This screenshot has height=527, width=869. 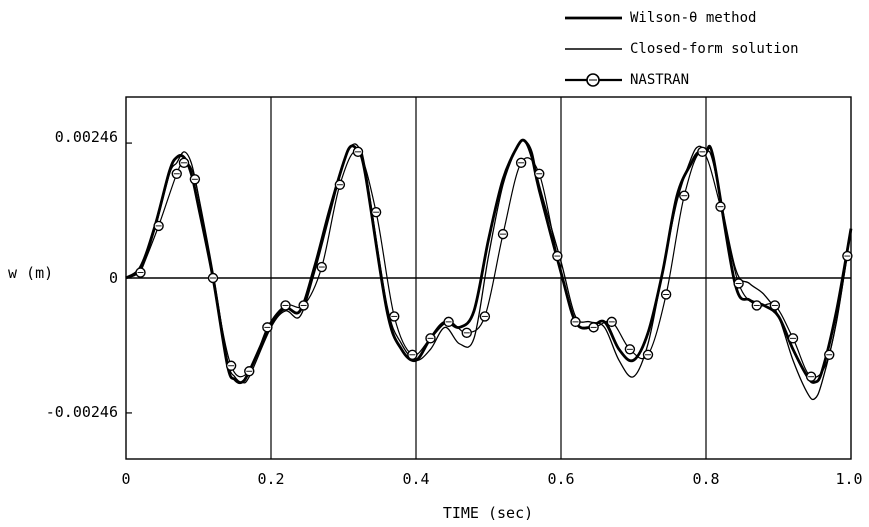 I want to click on legend-label-closed-form: Closed-form solution, so click(x=714, y=49).